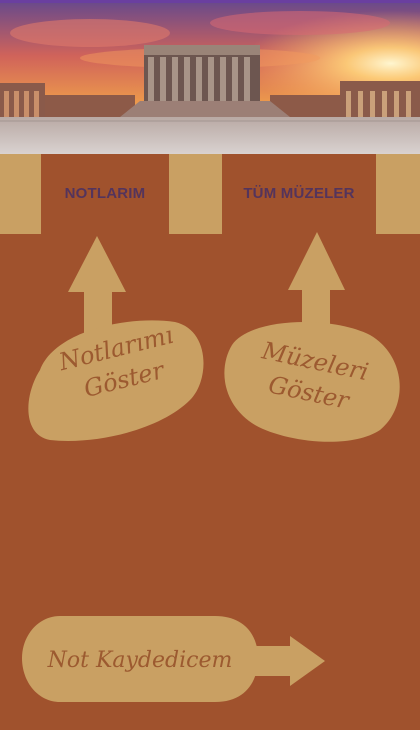  I want to click on tab-bar: NOTLARIM TÜM MÜZELER, so click(210, 194).